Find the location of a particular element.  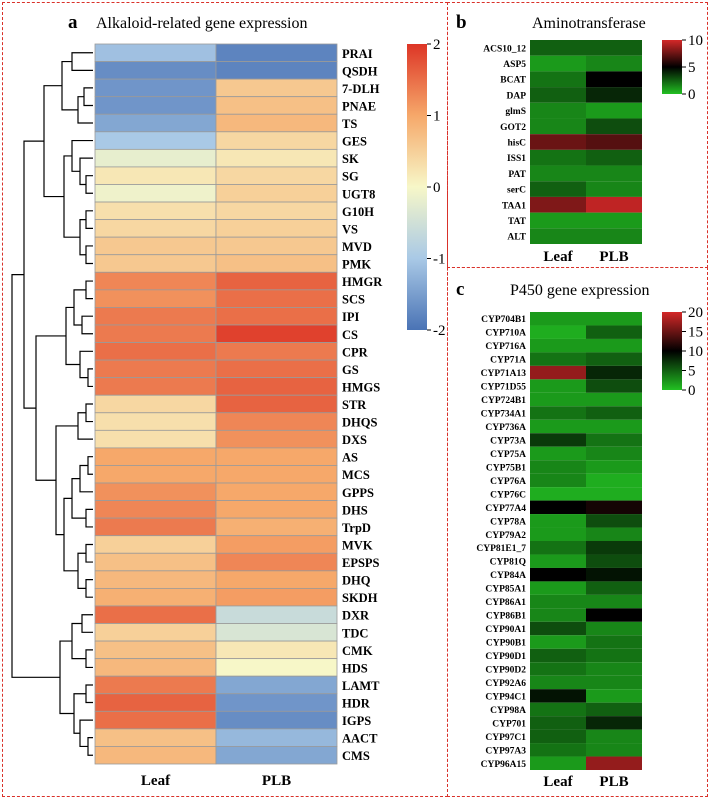

row-label: hisC is located at coordinates (517, 144).